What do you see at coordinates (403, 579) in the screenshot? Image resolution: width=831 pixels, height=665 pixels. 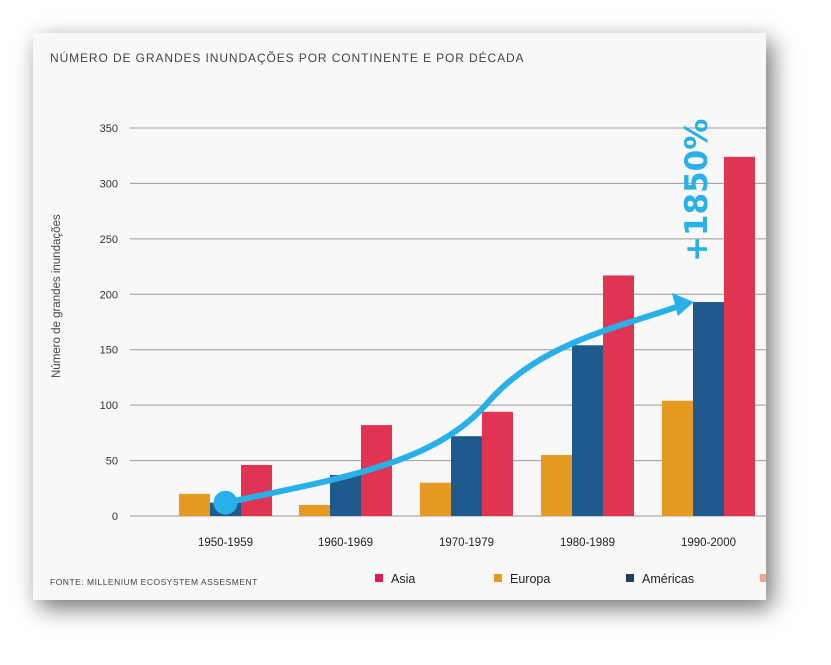 I see `legend-label: Asia` at bounding box center [403, 579].